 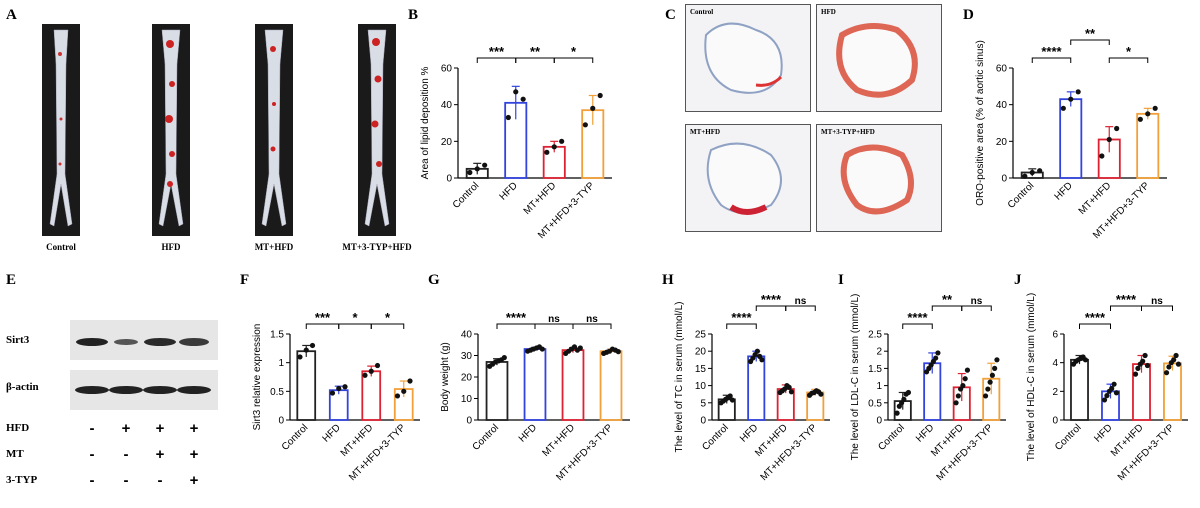 I want to click on y-tick-label: 0.5, so click(x=875, y=403).